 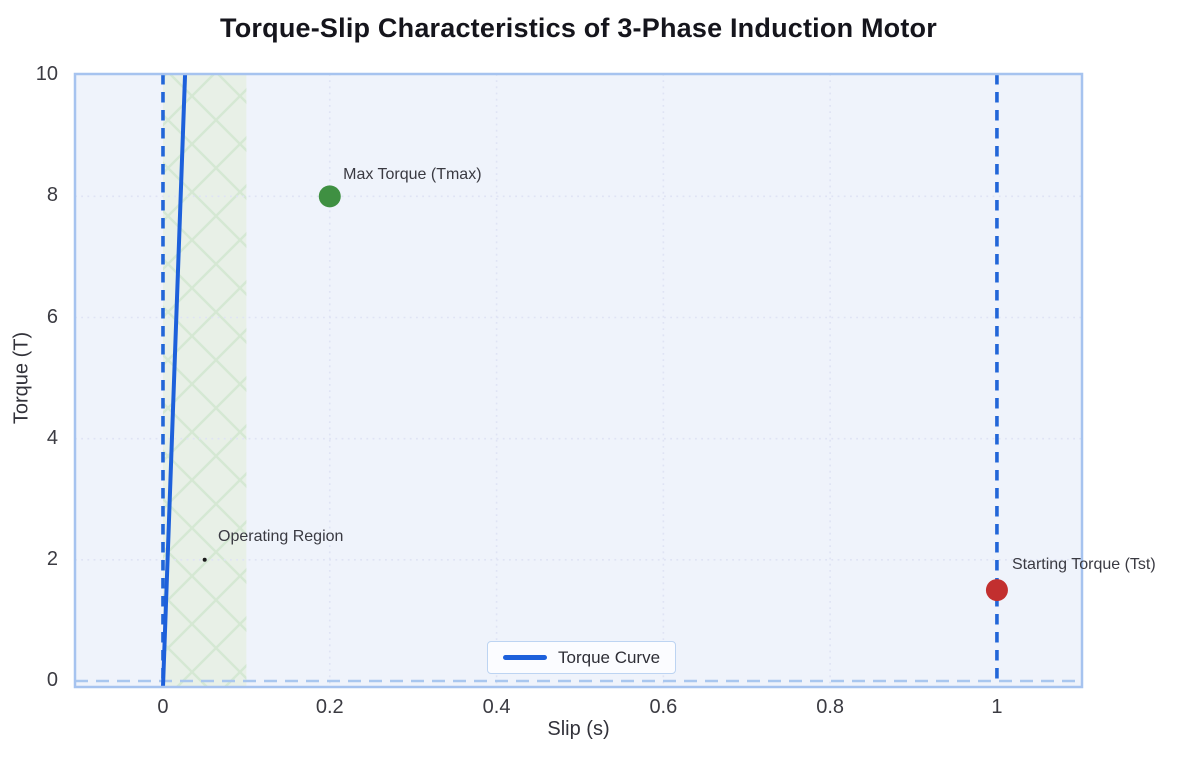 What do you see at coordinates (204, 559) in the screenshot?
I see `operating-point-marker` at bounding box center [204, 559].